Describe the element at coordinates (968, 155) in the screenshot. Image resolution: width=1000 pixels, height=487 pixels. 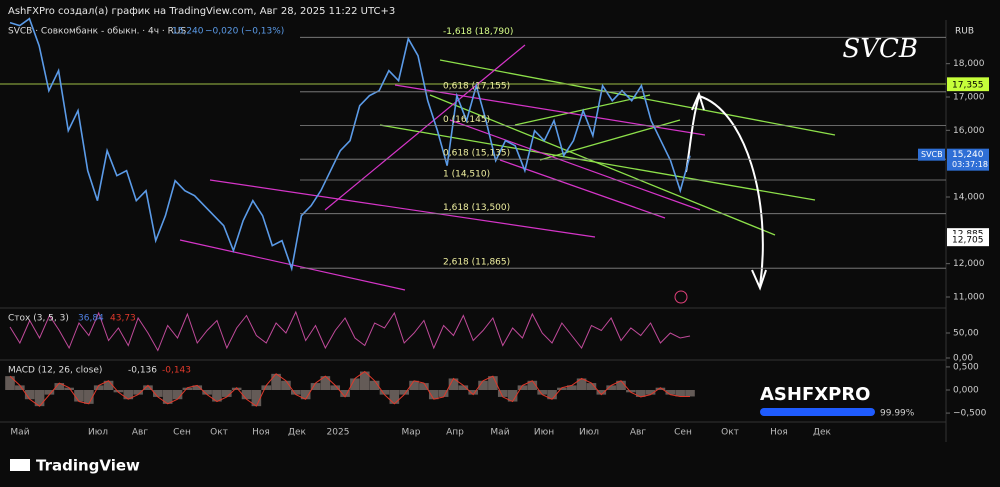
I see `last-price: 15,240` at that location.